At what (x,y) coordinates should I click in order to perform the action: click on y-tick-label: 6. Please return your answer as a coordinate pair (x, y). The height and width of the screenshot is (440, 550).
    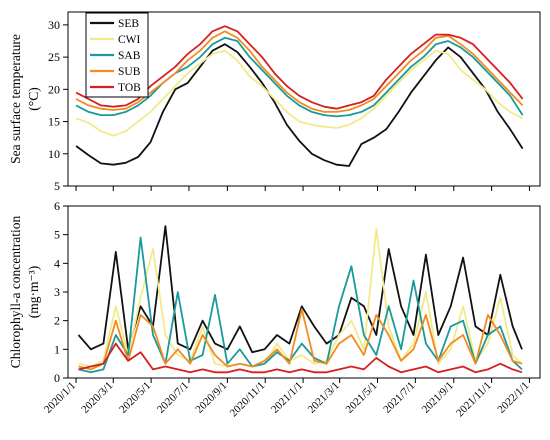
    Looking at the image, I should click on (57, 206).